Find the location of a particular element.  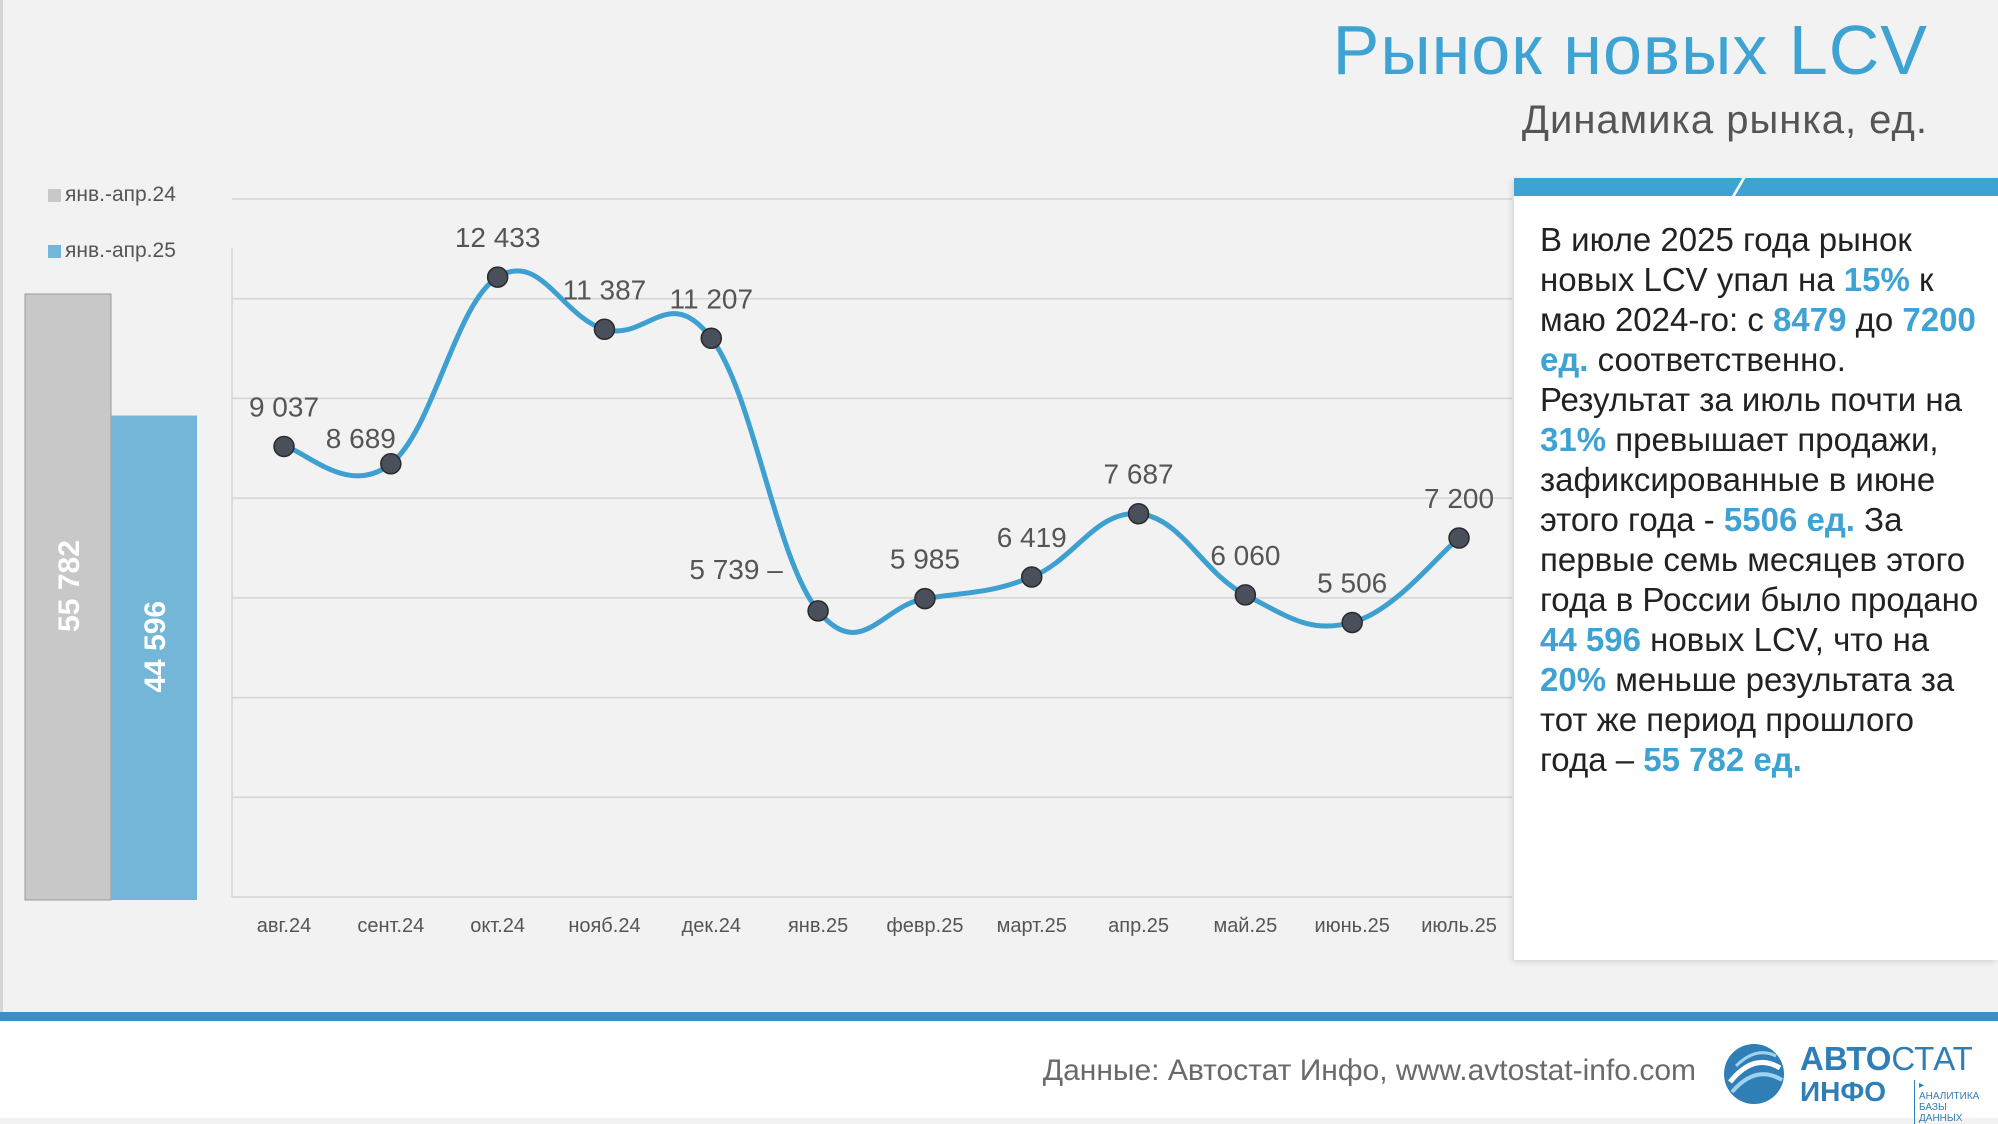

data-label: 11 207 is located at coordinates (711, 298).